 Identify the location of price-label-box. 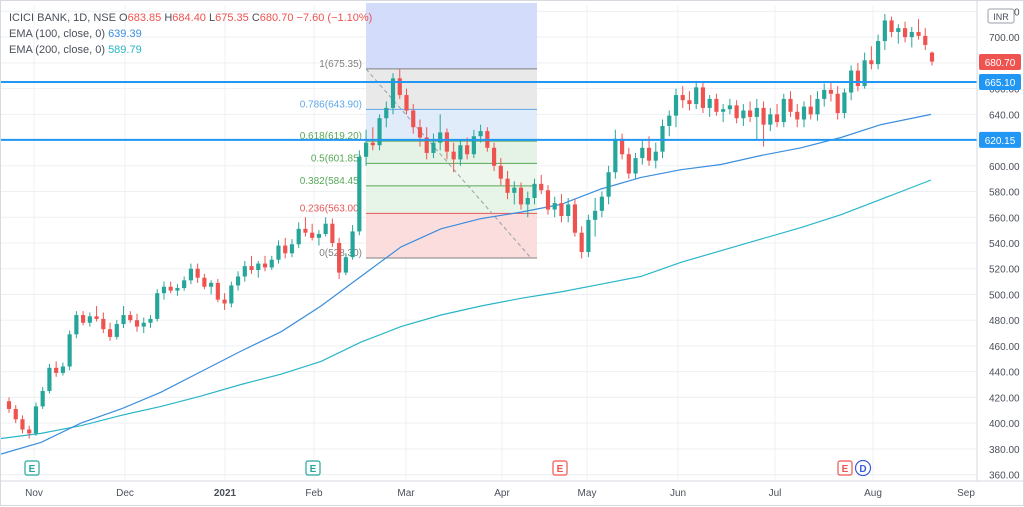
(1000, 139).